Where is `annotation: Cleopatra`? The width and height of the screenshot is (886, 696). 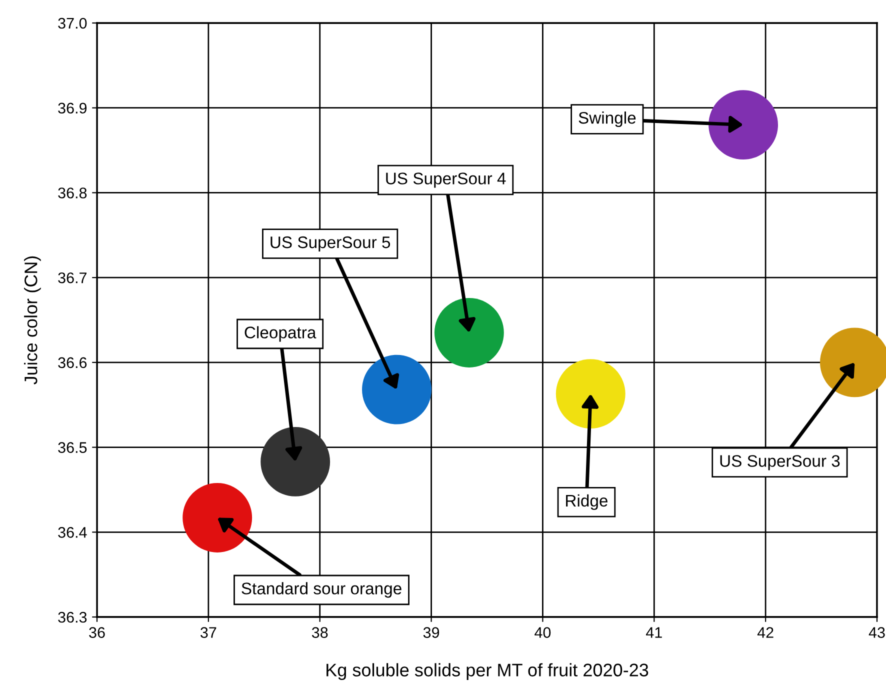
annotation: Cleopatra is located at coordinates (280, 334).